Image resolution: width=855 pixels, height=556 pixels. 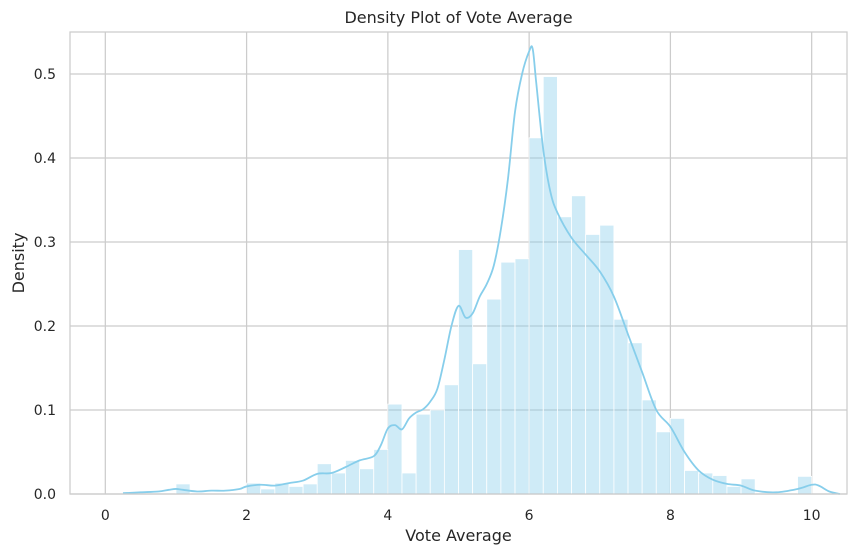 What do you see at coordinates (45, 243) in the screenshot?
I see `y-tick-label: 0.3` at bounding box center [45, 243].